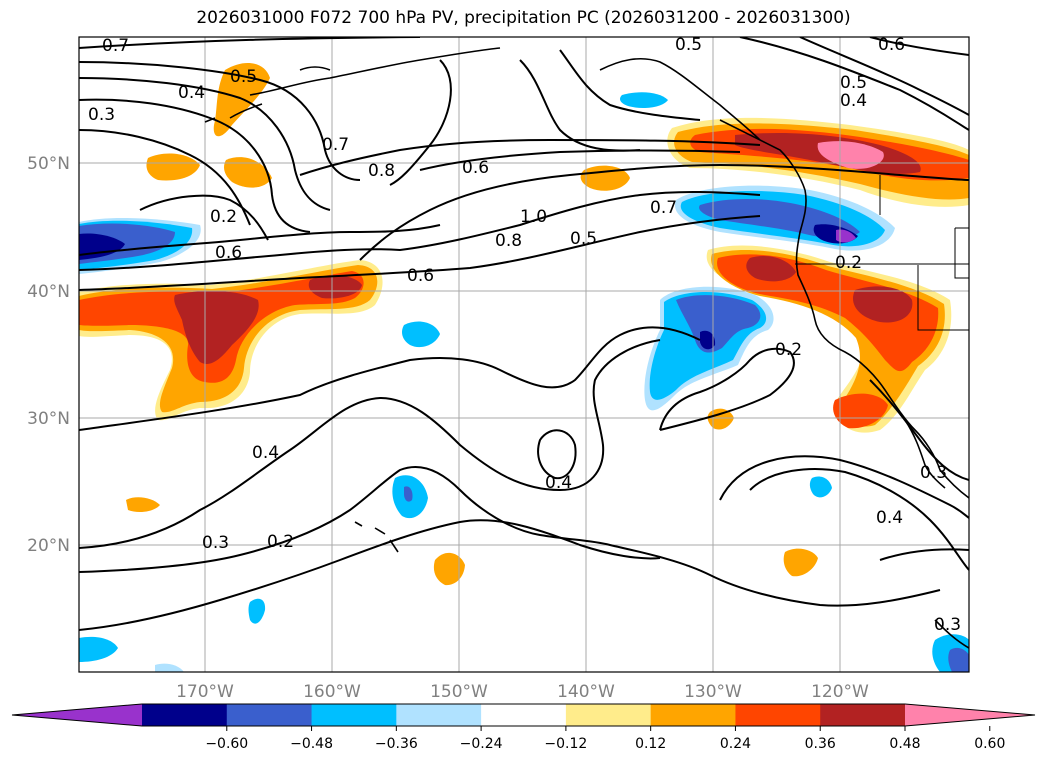 The height and width of the screenshot is (765, 1047). What do you see at coordinates (608, 728) in the screenshot?
I see `colorbar-ticks` at bounding box center [608, 728].